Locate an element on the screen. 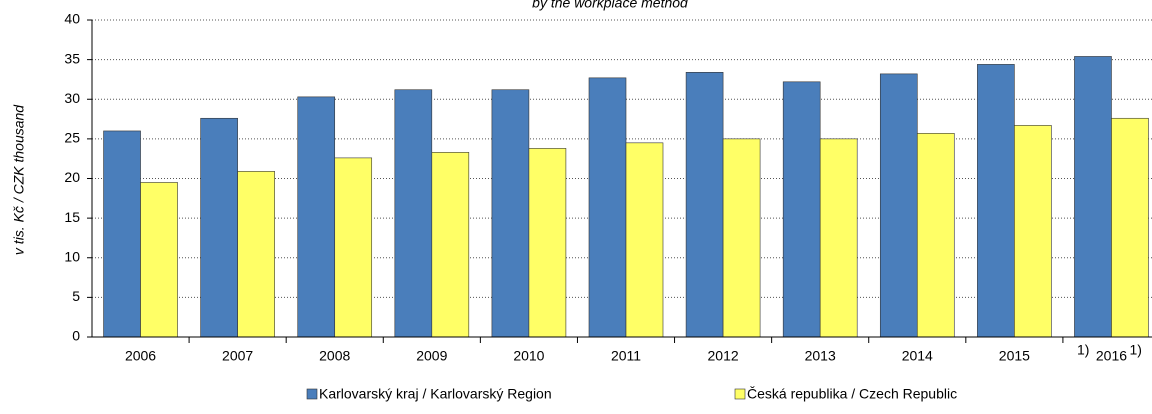 This screenshot has width=1152, height=414. y-tick-label: 35 is located at coordinates (72, 58).